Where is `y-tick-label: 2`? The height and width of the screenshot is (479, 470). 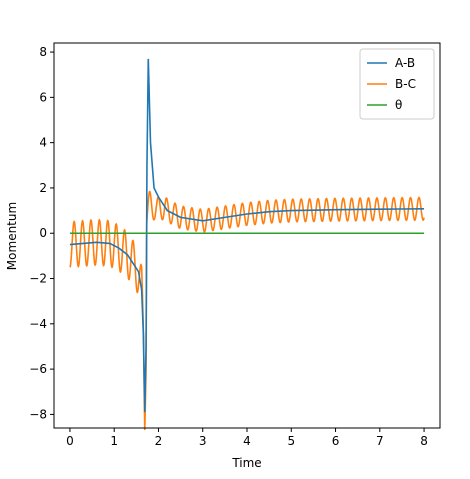 y-tick-label: 2 is located at coordinates (43, 188).